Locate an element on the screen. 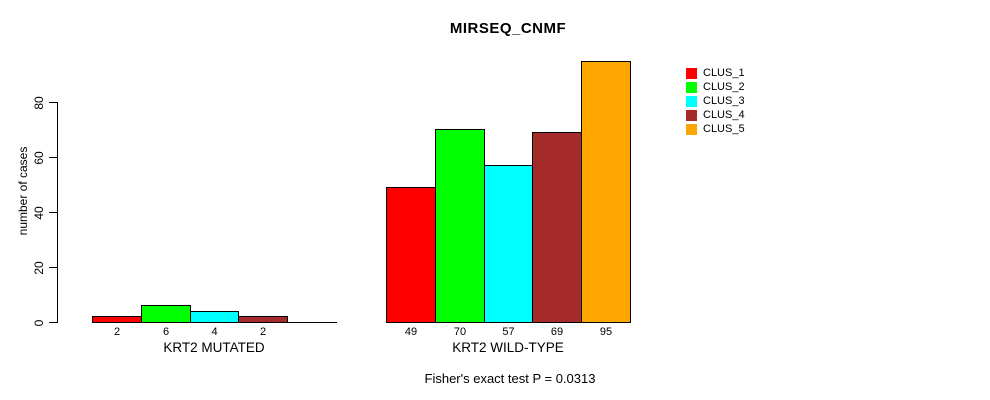 The width and height of the screenshot is (990, 400). legend-row: CLUS_4 is located at coordinates (715, 115).